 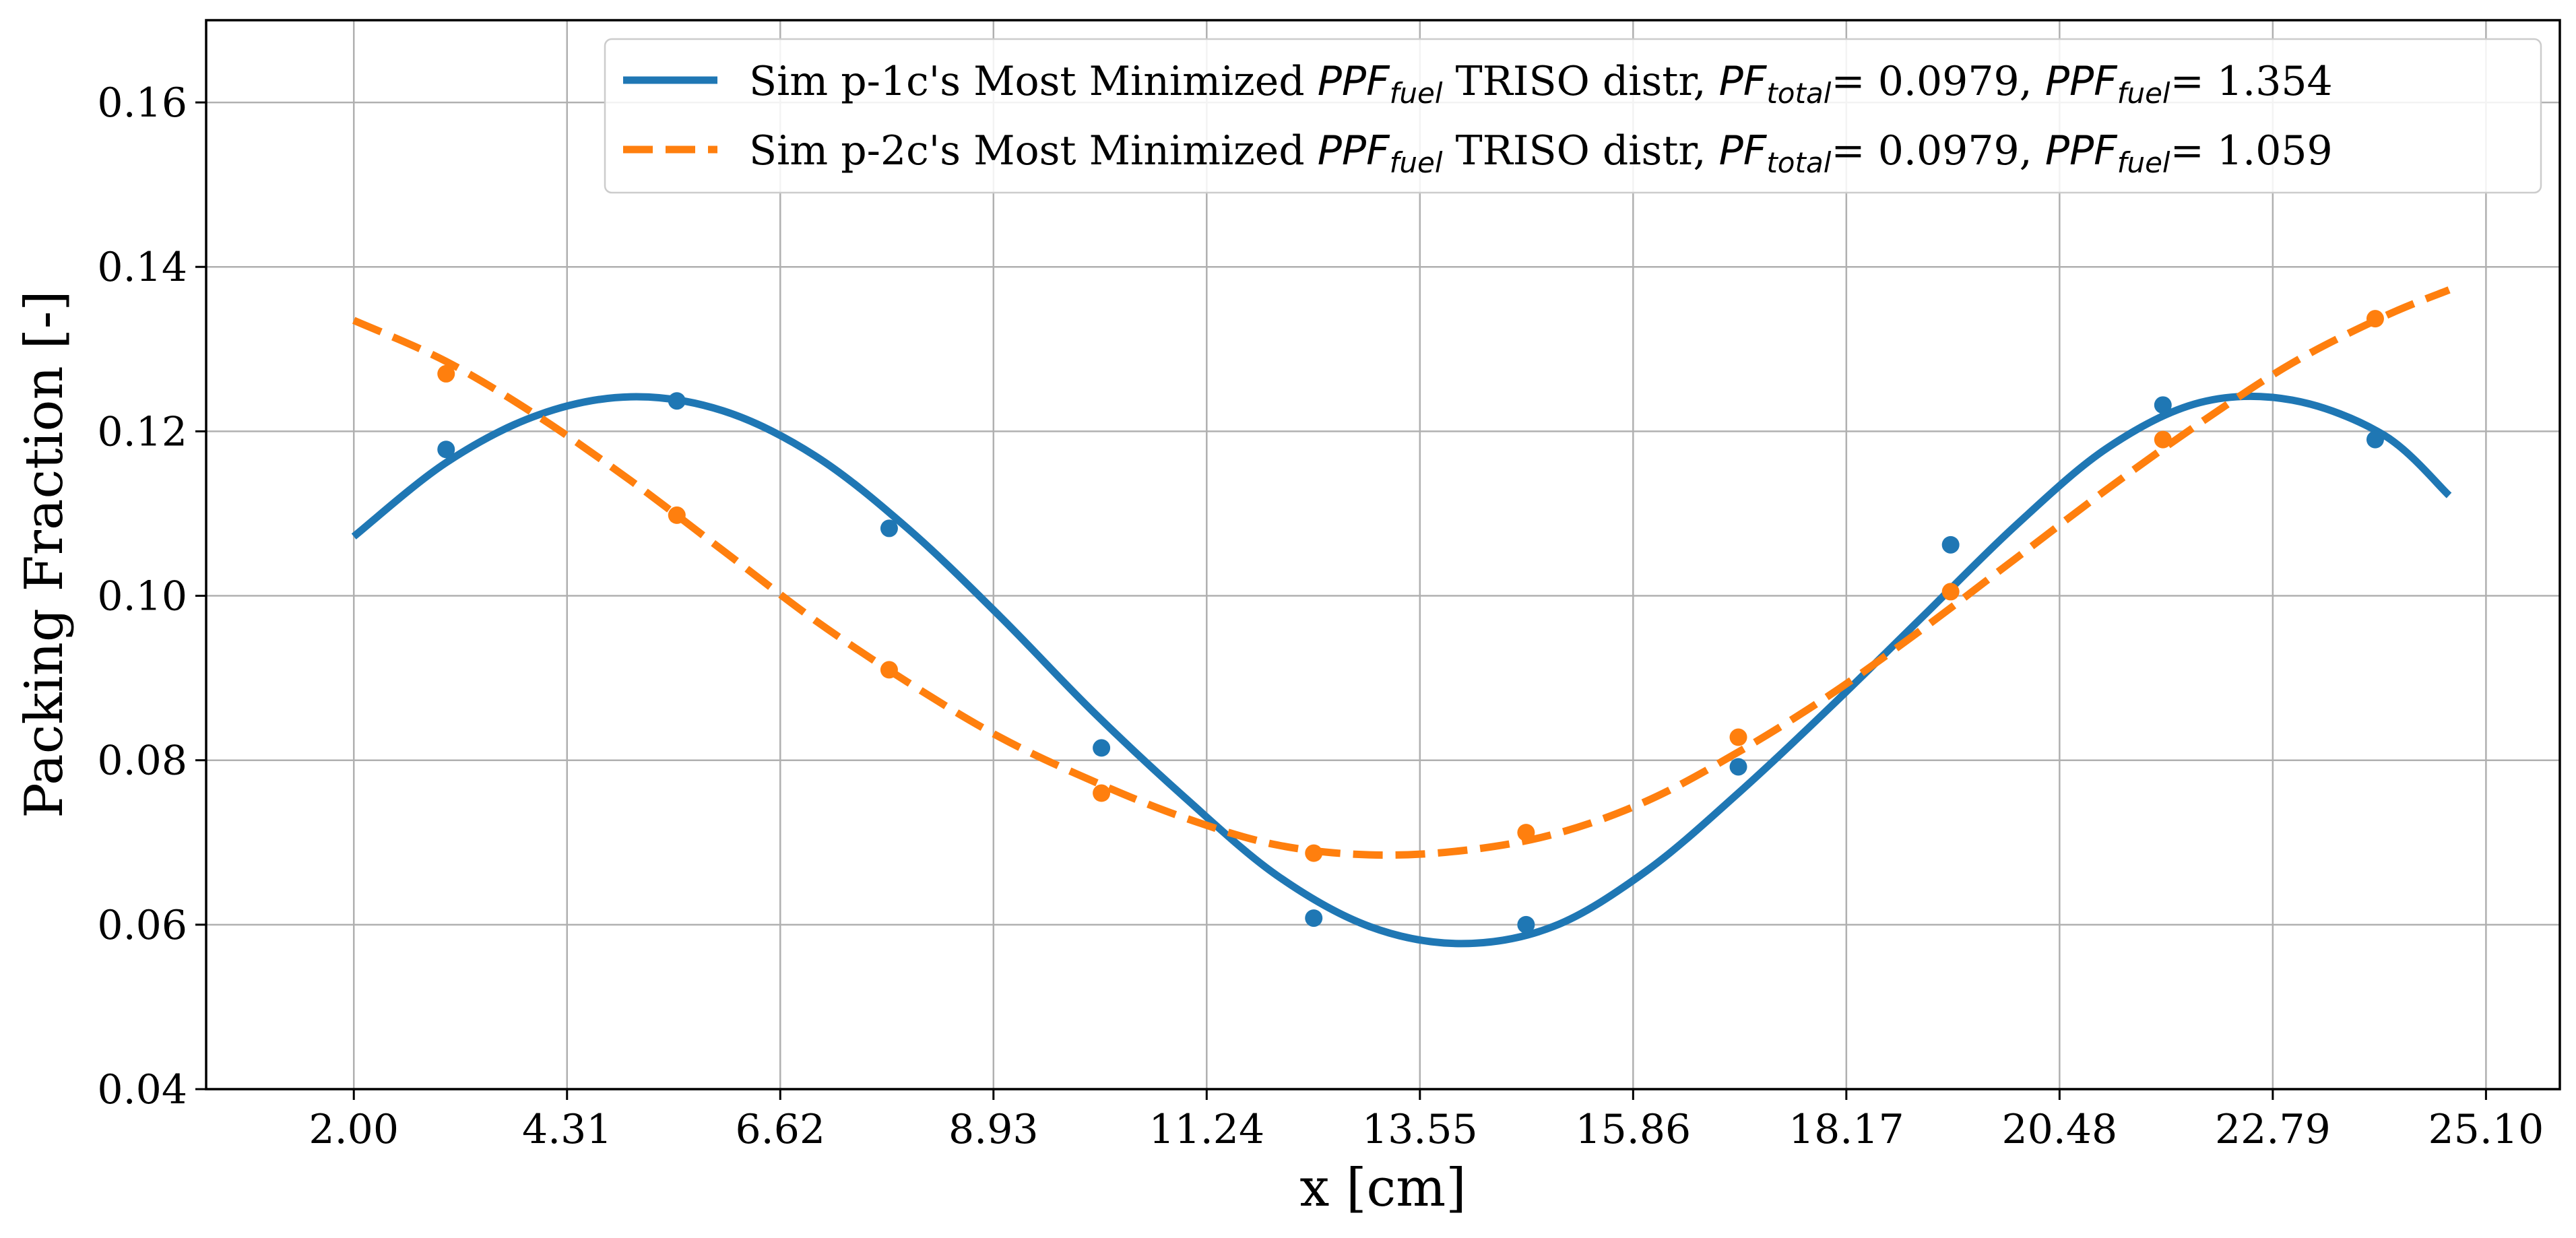 I want to click on x-axis-title: x [cm], so click(x=1382, y=1188).